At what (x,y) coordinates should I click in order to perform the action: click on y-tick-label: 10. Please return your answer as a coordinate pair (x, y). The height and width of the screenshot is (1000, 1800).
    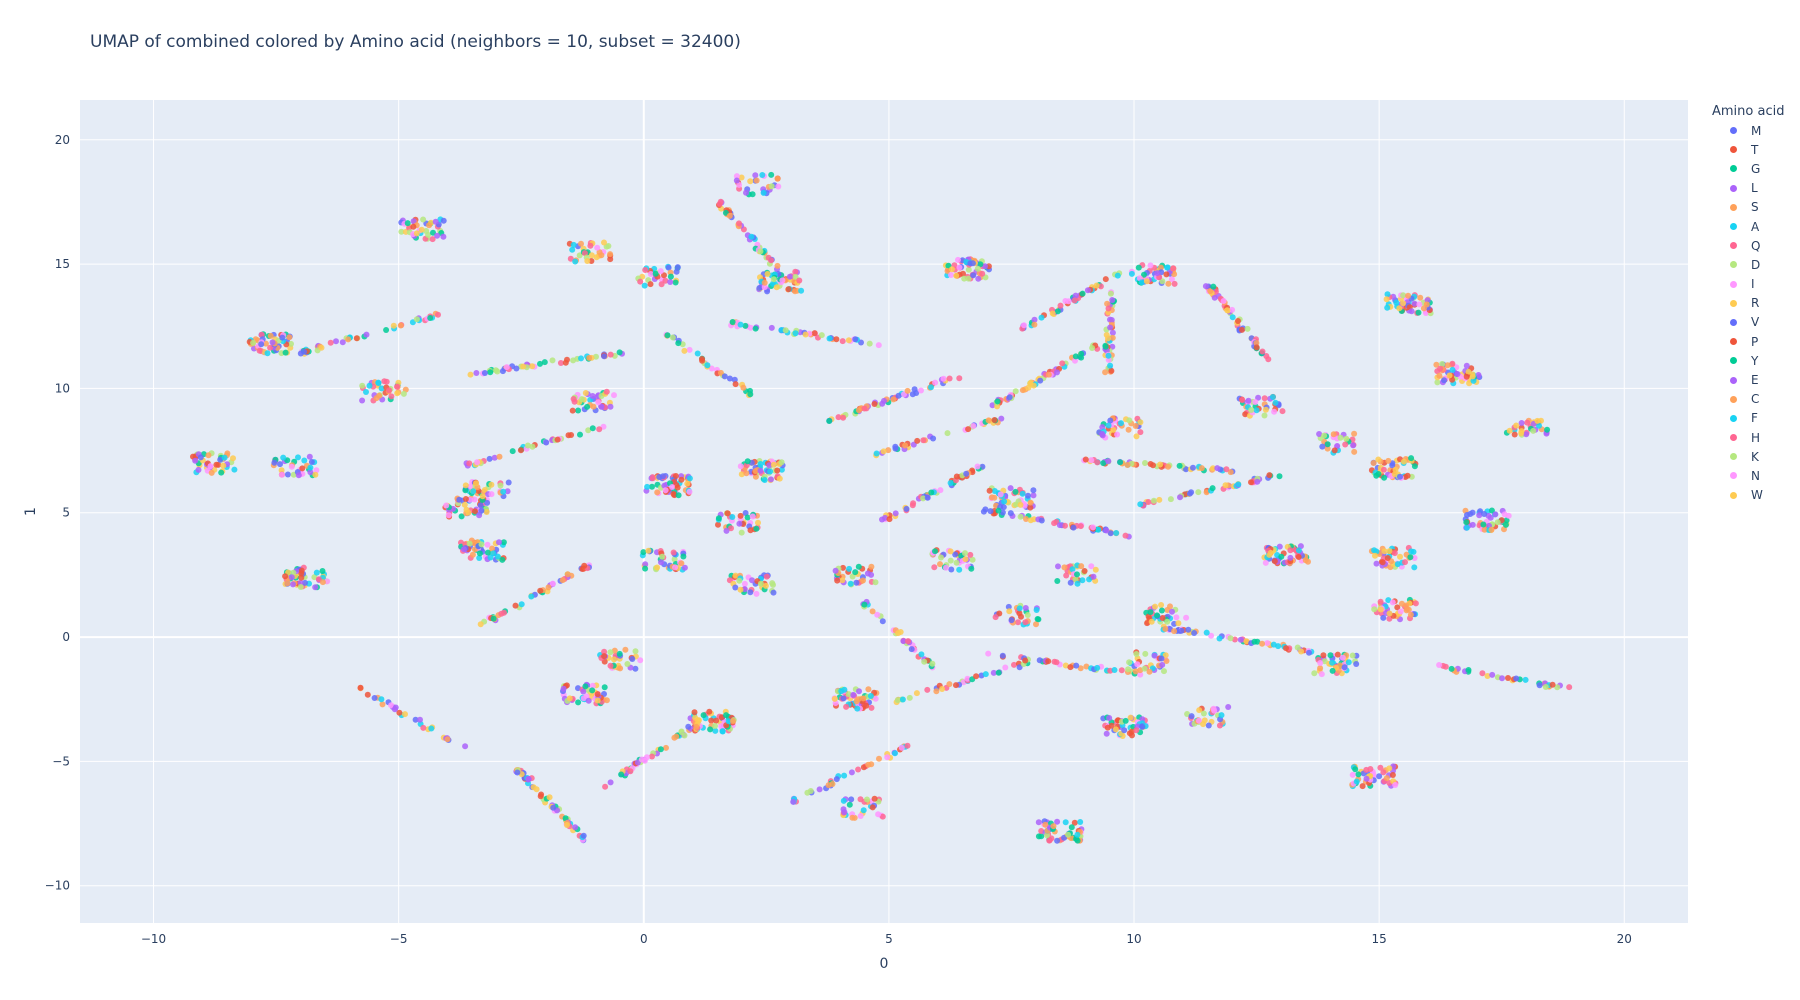
    Looking at the image, I should click on (62, 388).